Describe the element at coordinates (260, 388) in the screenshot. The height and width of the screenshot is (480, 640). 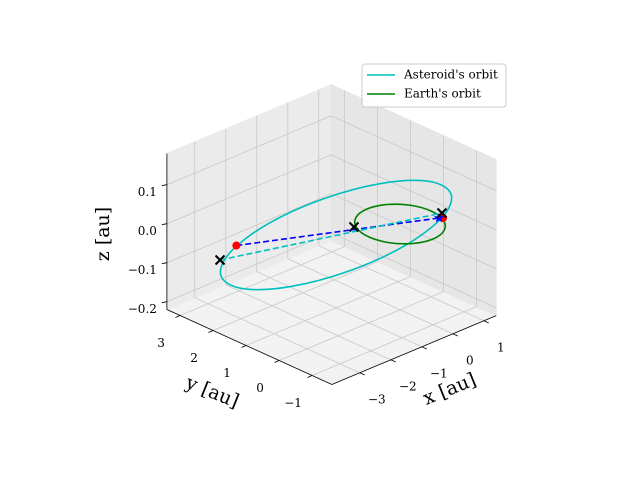
I see `y-tick-label: 0` at that location.